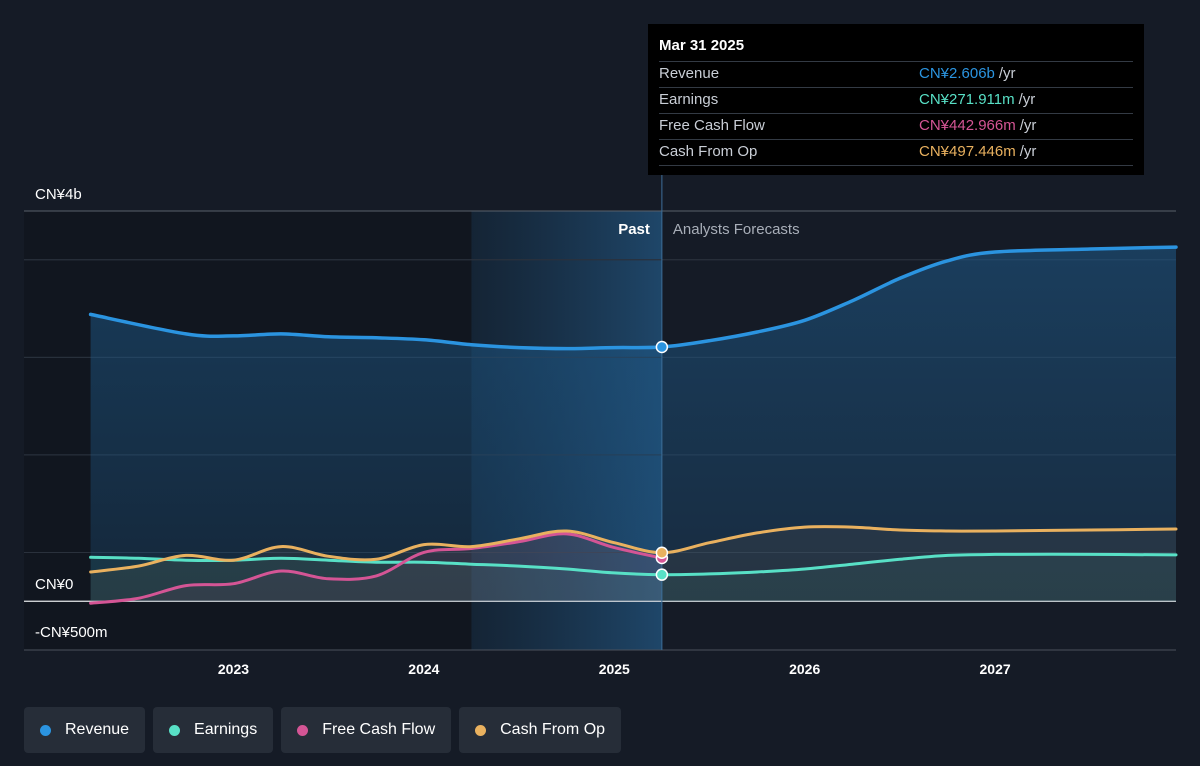 Image resolution: width=1200 pixels, height=766 pixels. I want to click on past-label: Past, so click(634, 229).